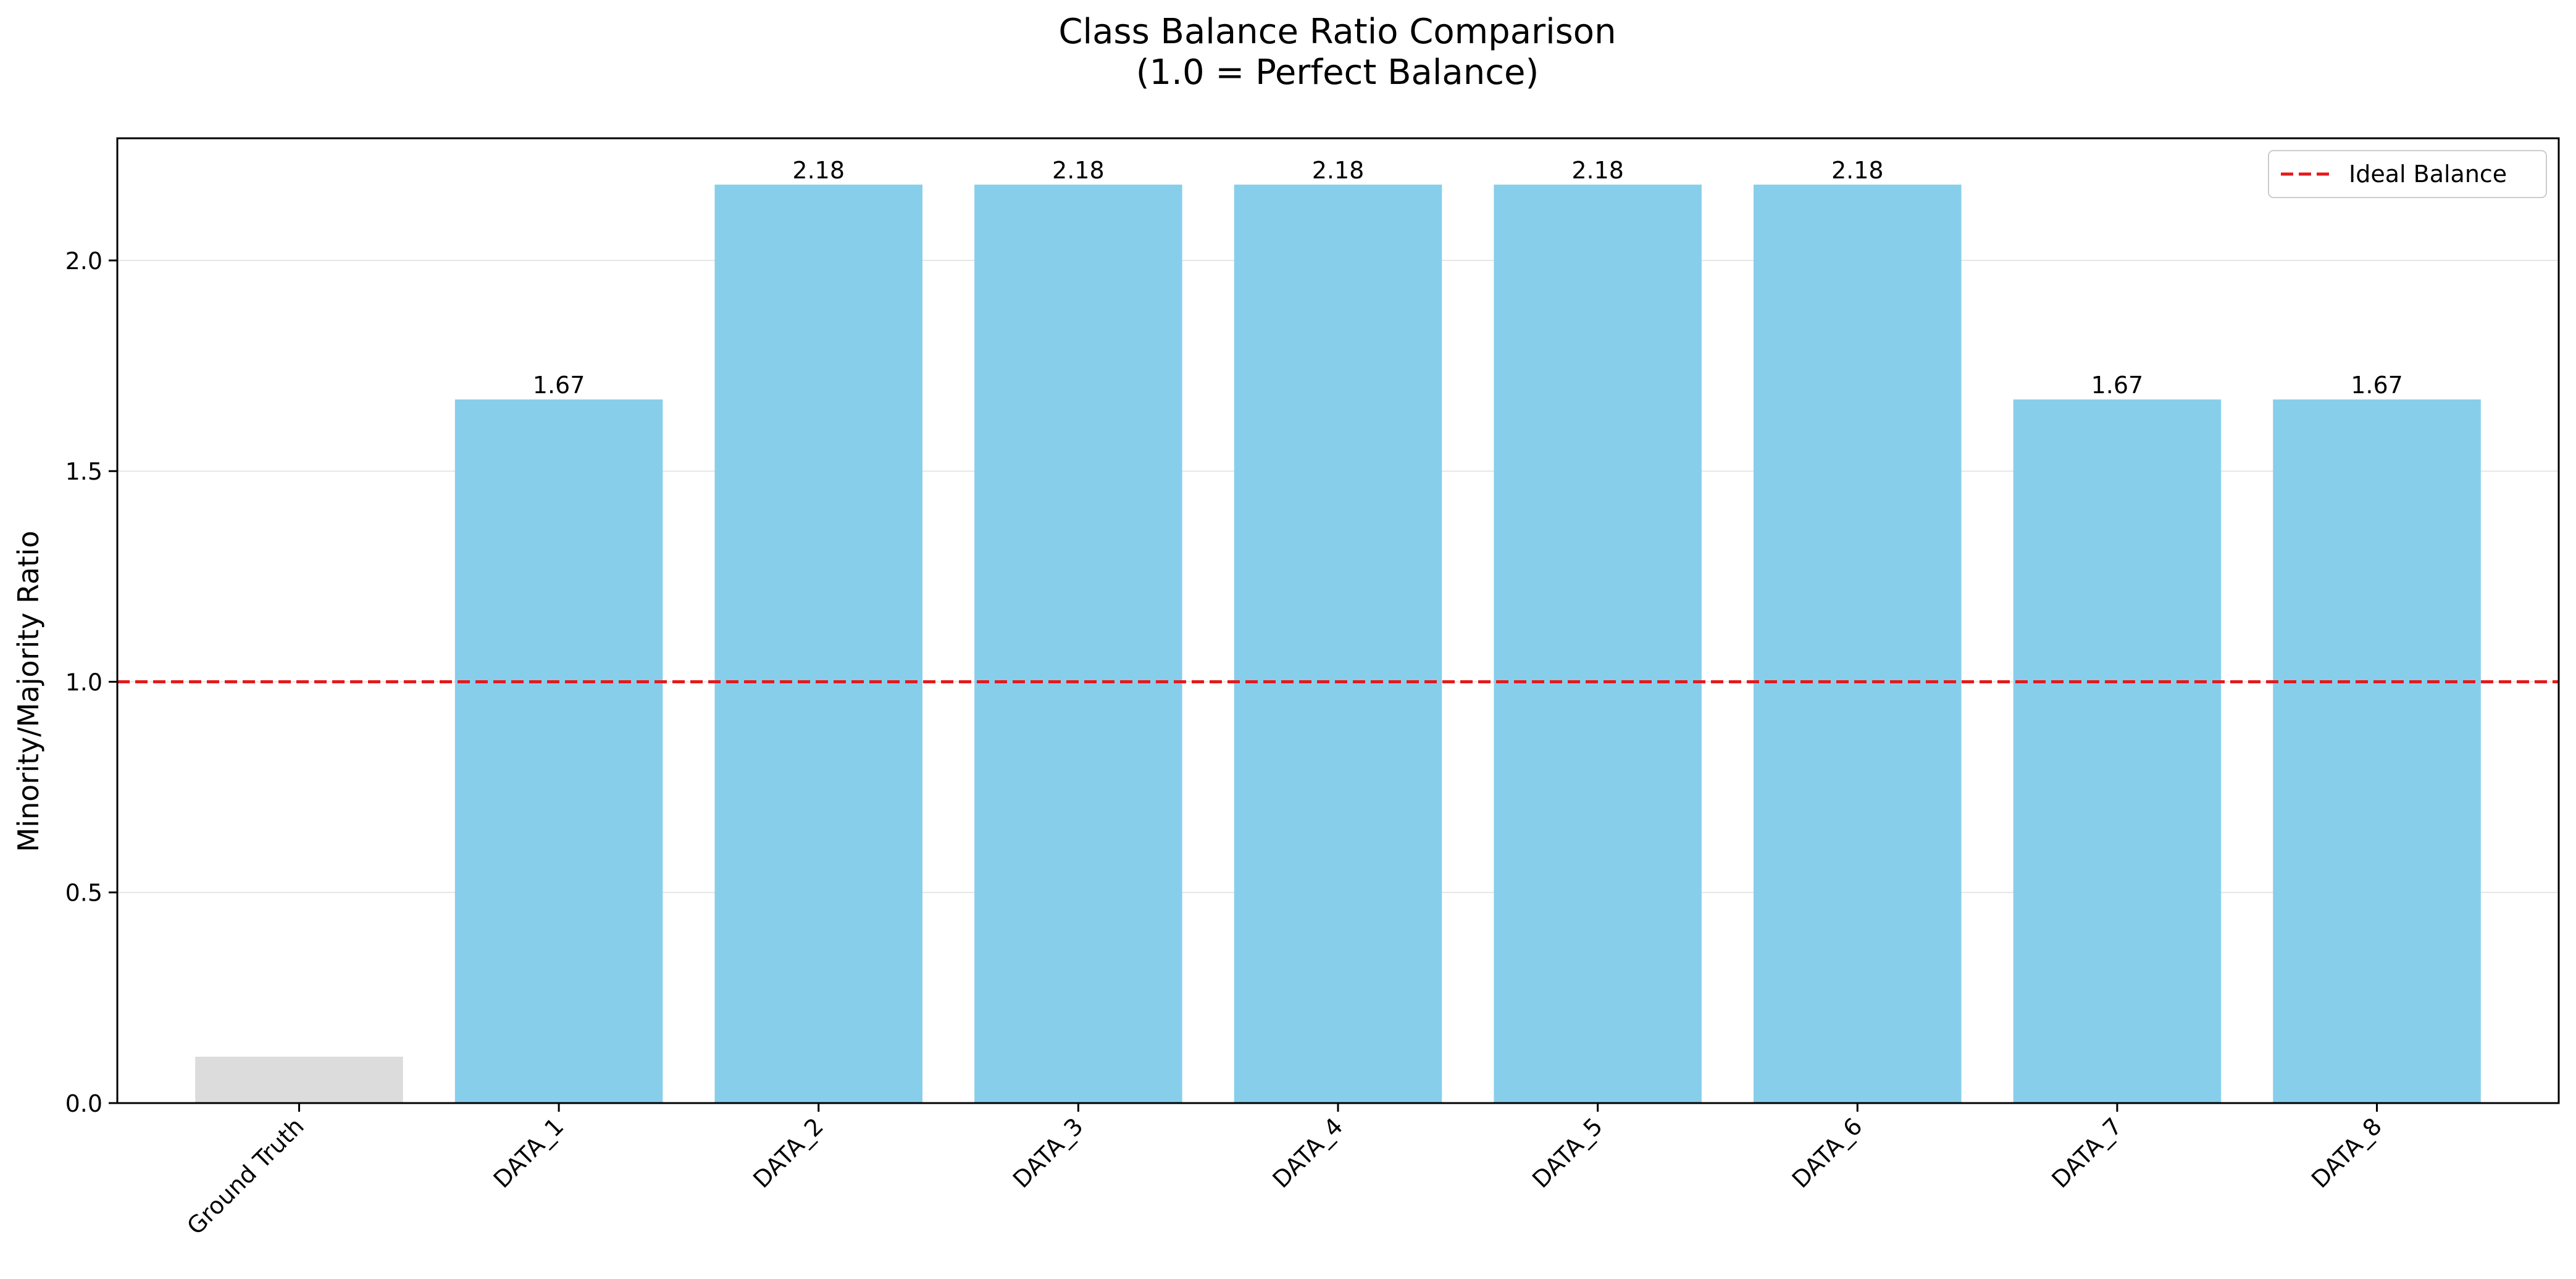 The image size is (2576, 1279). I want to click on x-tick-label: DATA_4, so click(1307, 1152).